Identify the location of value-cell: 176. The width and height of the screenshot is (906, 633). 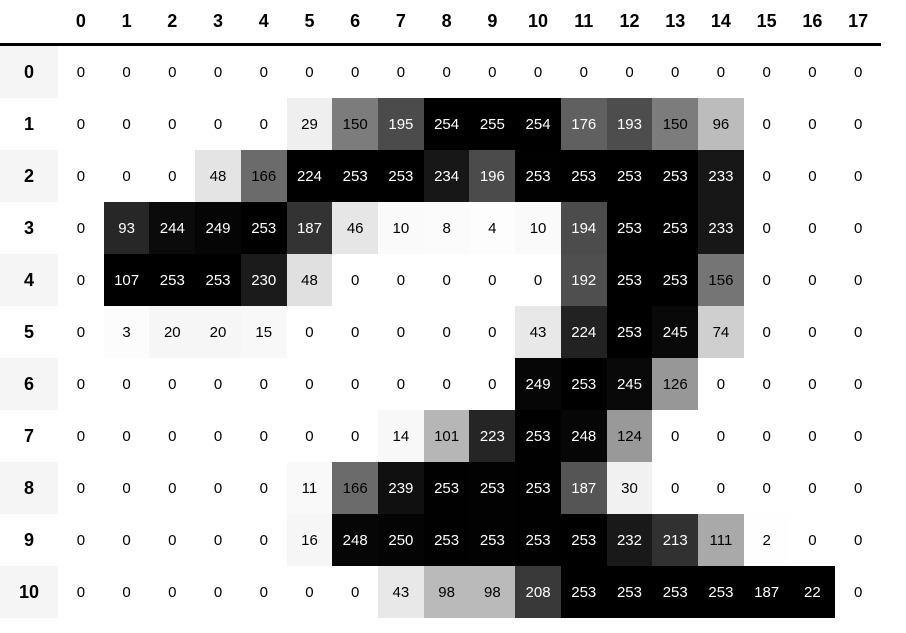
(583, 124).